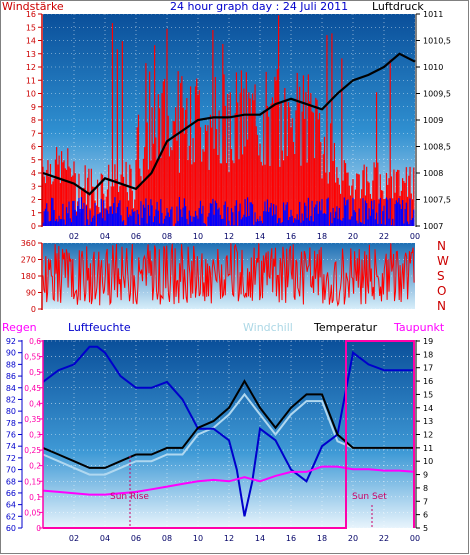 This screenshot has height=555, width=470. I want to click on rain-tick-label: 0,15, so click(32, 481).